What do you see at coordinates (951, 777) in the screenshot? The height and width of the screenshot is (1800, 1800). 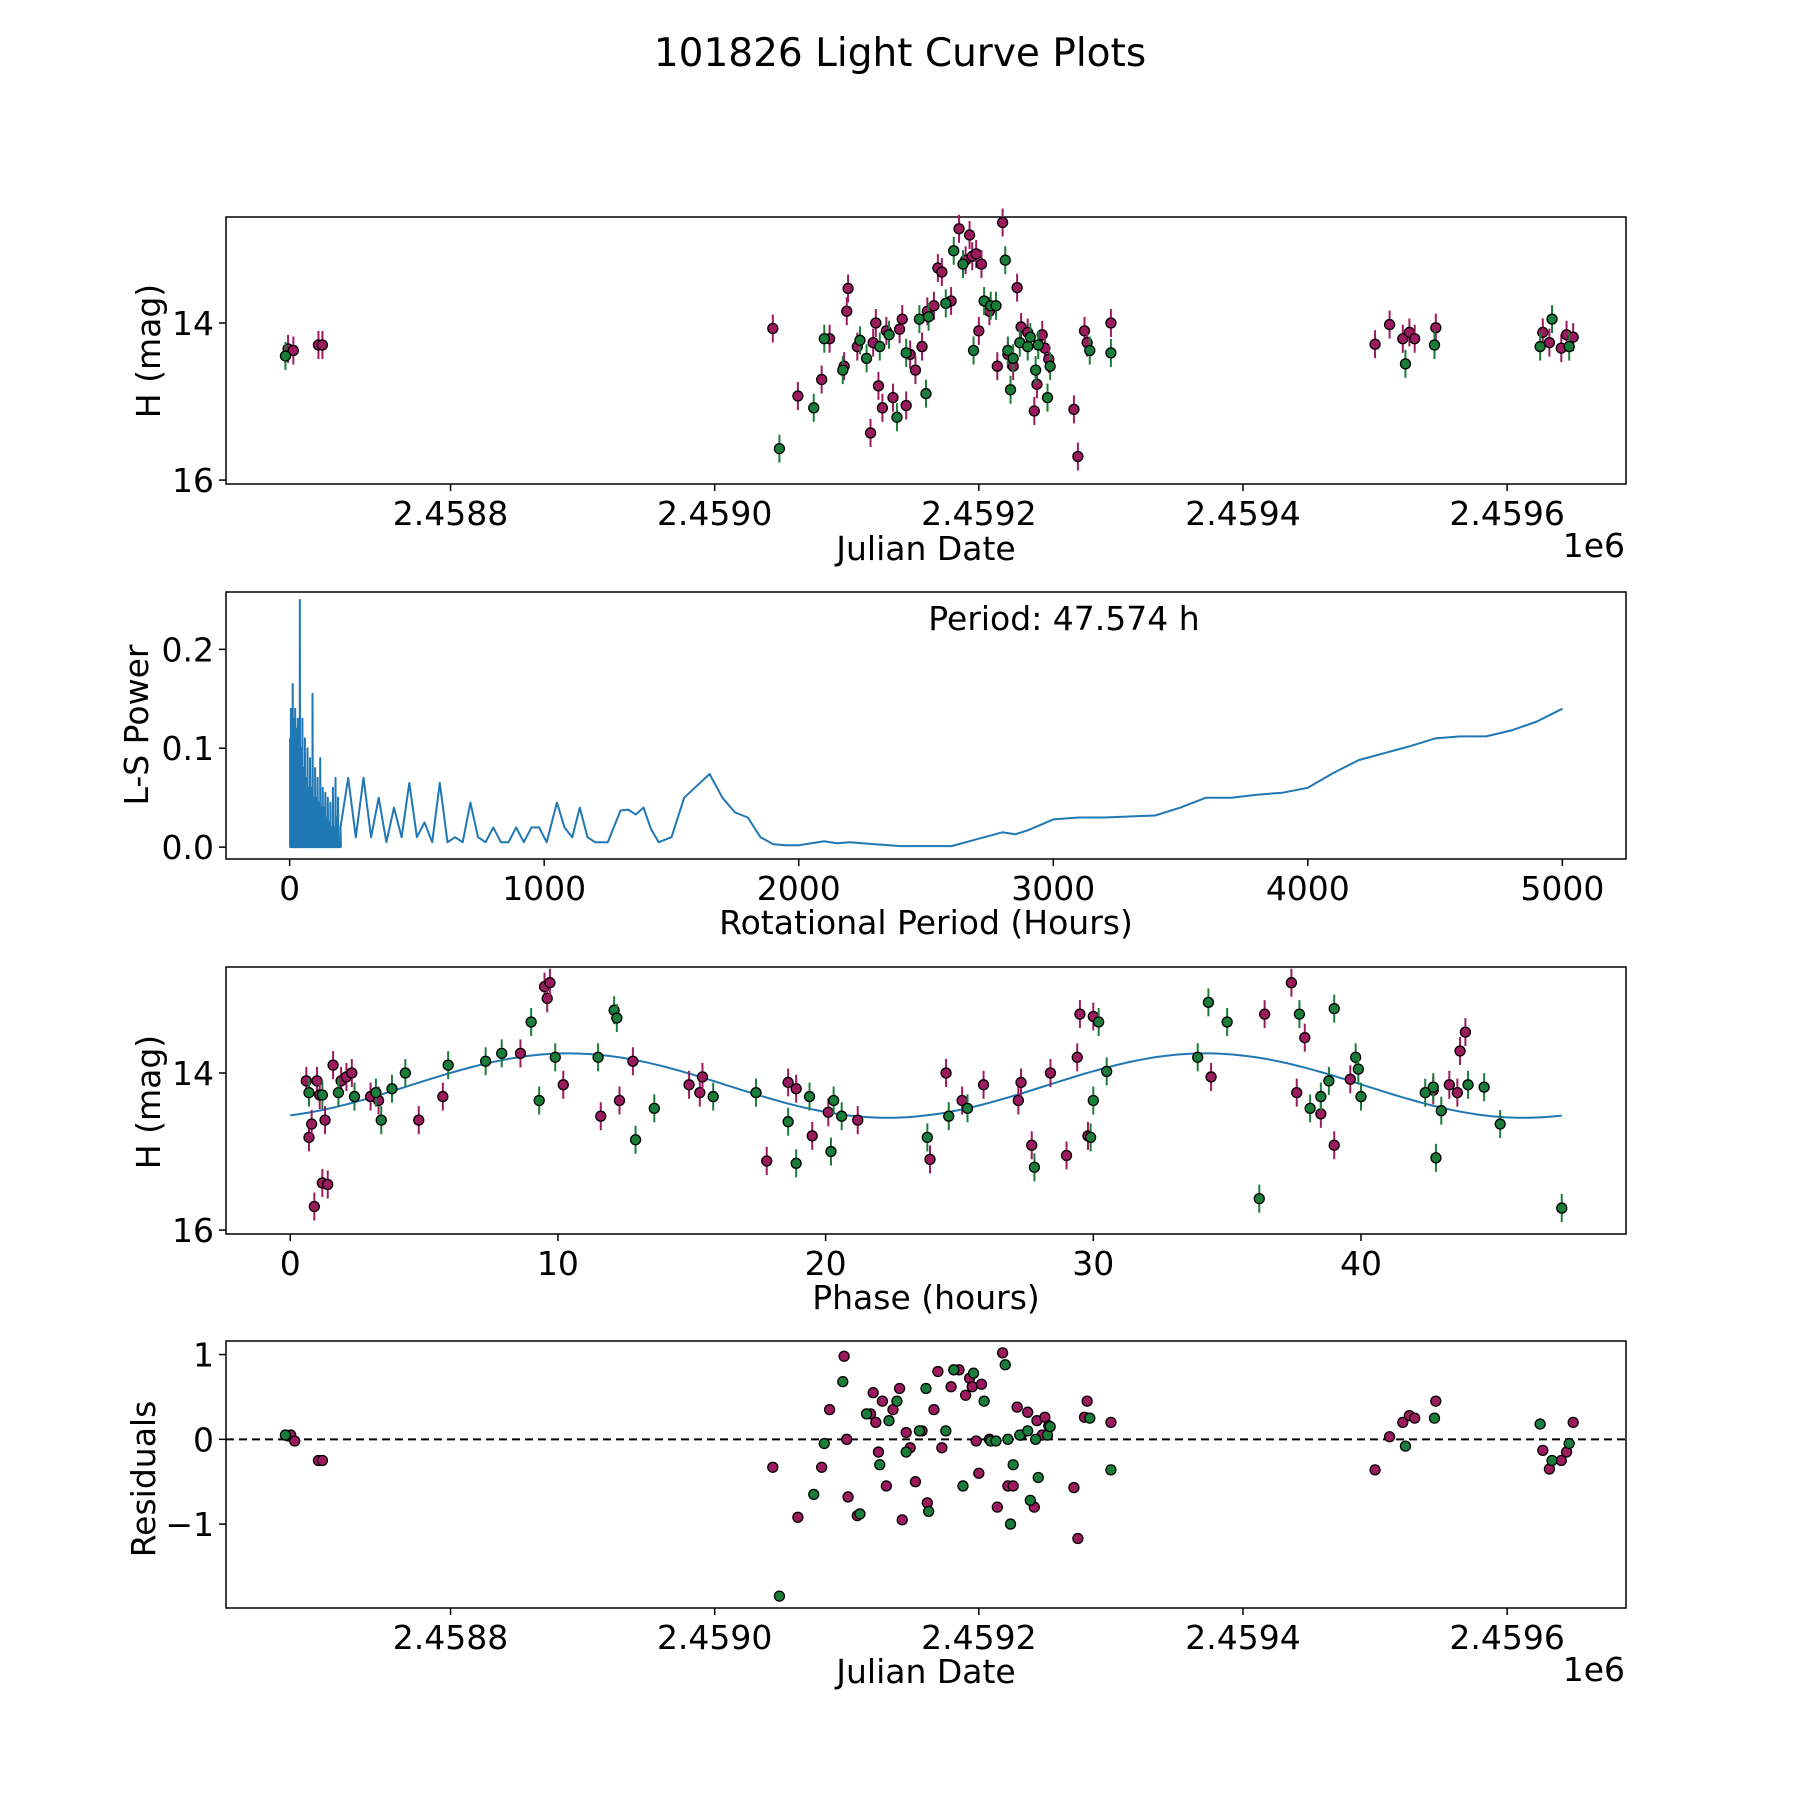 I see `periodogram-power-line` at bounding box center [951, 777].